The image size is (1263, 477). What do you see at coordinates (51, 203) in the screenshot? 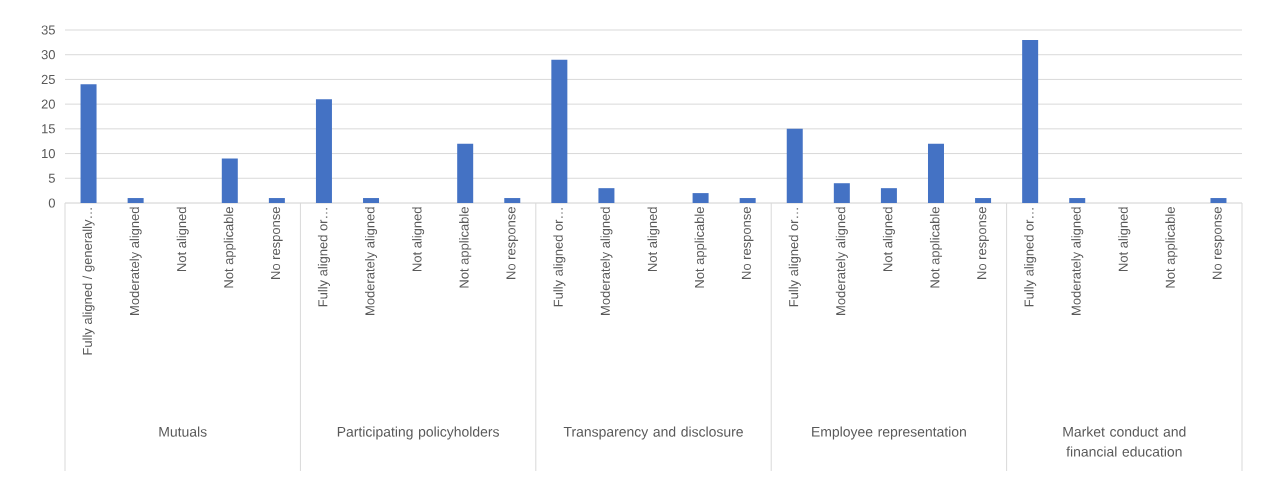
I see `y-tick-label: 0` at bounding box center [51, 203].